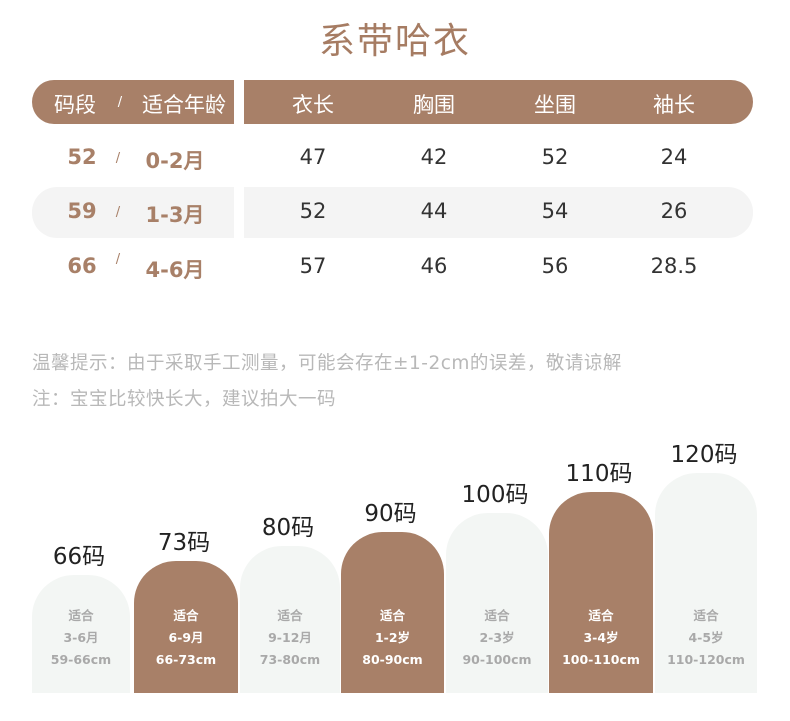  Describe the element at coordinates (495, 495) in the screenshot. I see `size-label: 100码` at that location.